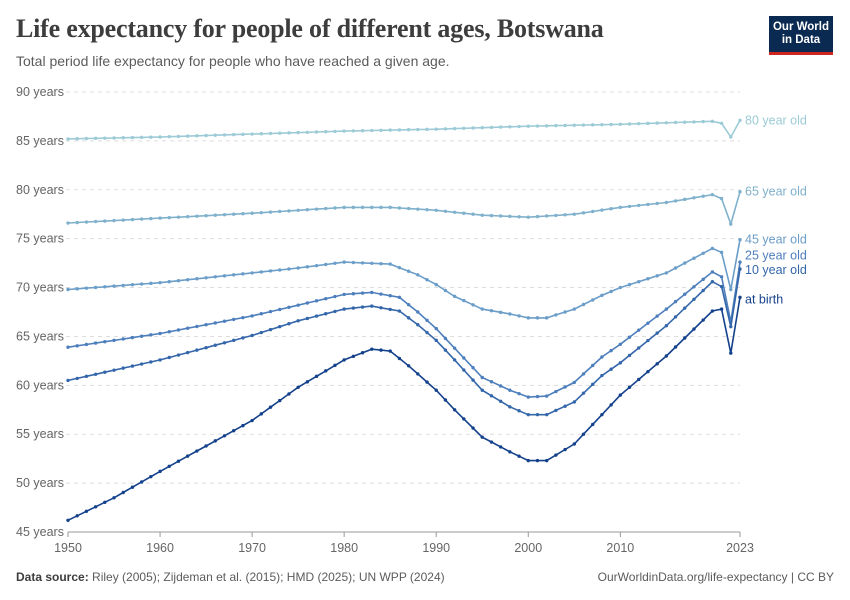  Describe the element at coordinates (776, 192) in the screenshot. I see `series-label: 65 year old` at that location.